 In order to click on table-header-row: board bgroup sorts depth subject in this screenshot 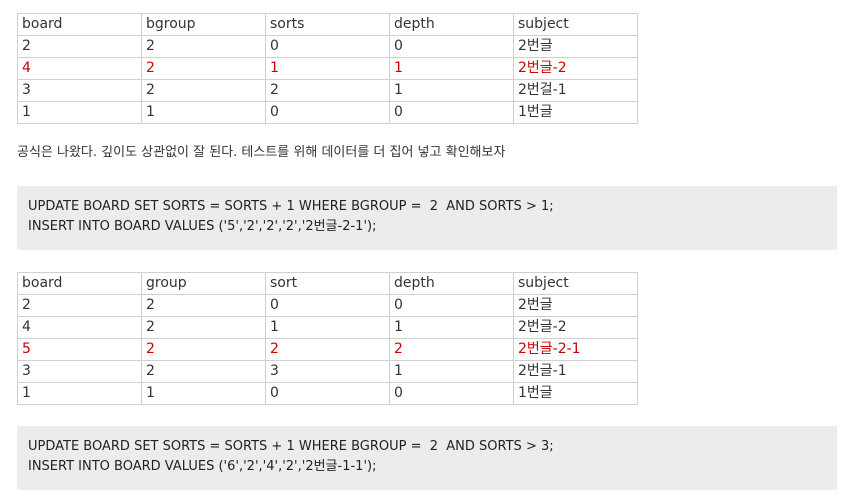, I will do `click(327, 24)`.